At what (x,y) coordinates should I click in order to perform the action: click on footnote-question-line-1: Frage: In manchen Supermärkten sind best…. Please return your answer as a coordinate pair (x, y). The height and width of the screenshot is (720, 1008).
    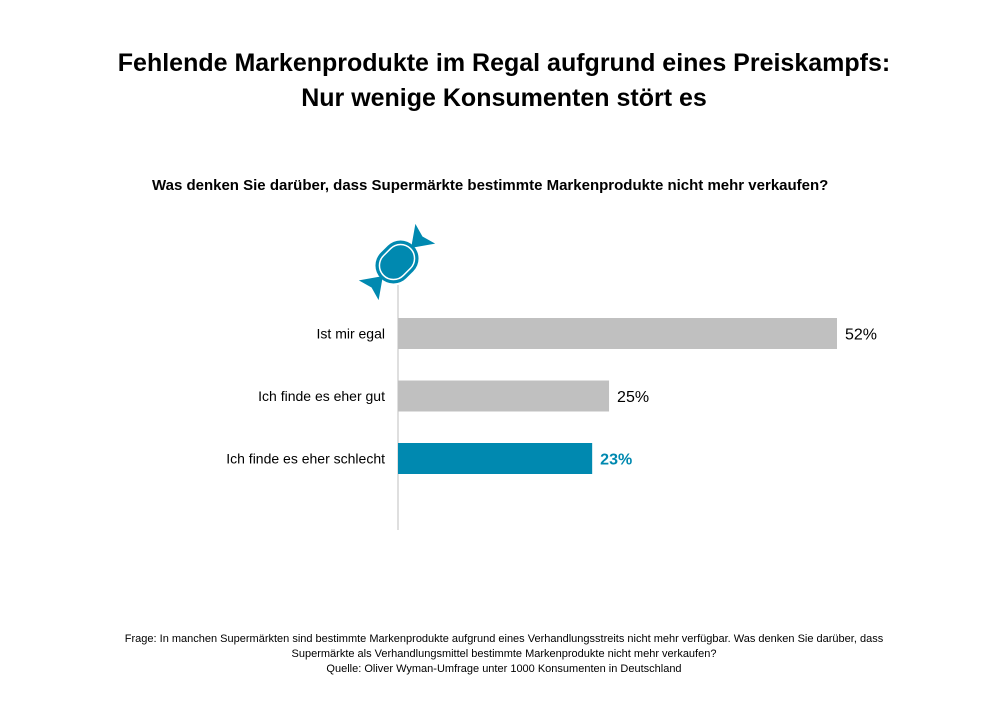
    Looking at the image, I should click on (504, 639).